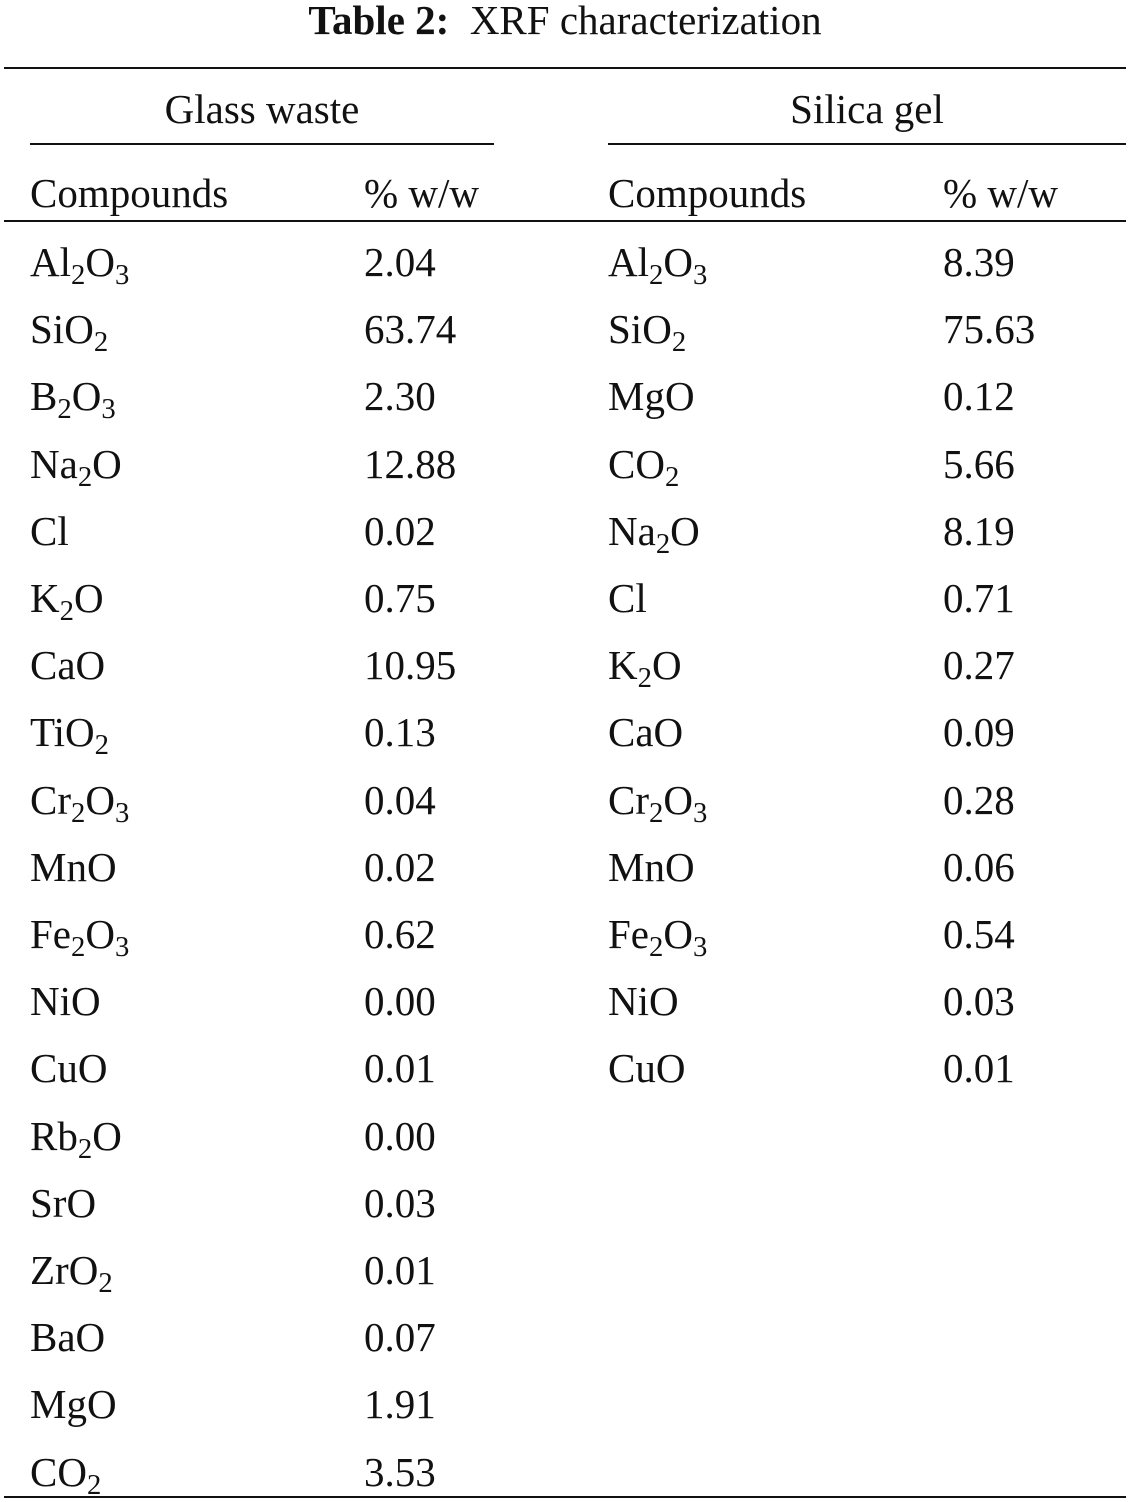 The image size is (1130, 1502). I want to click on value-cell: 0.75, so click(400, 598).